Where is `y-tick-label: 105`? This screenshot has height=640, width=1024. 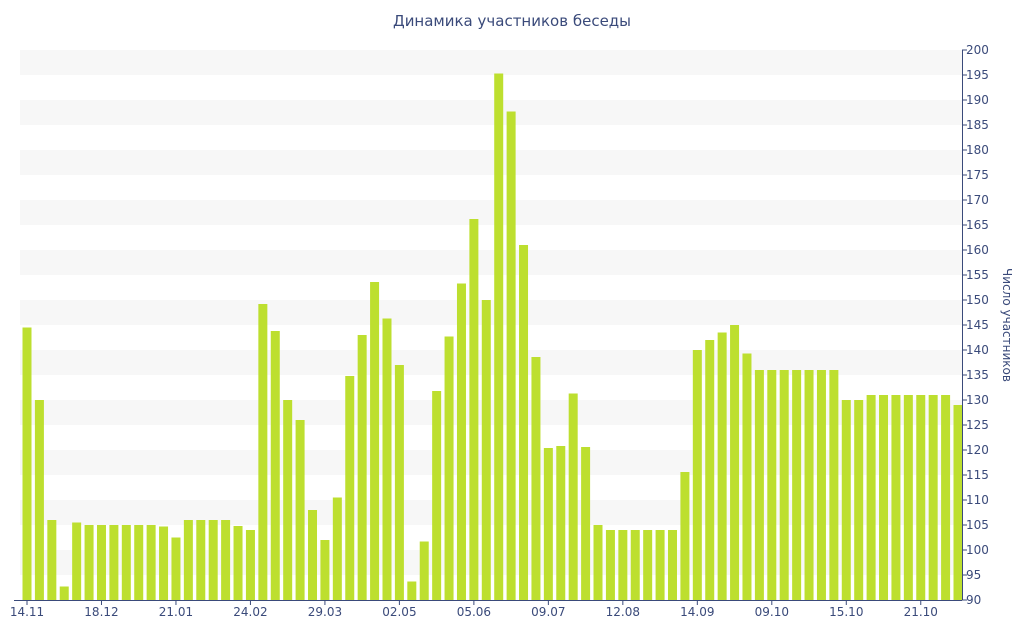
y-tick-label: 105 is located at coordinates (977, 525).